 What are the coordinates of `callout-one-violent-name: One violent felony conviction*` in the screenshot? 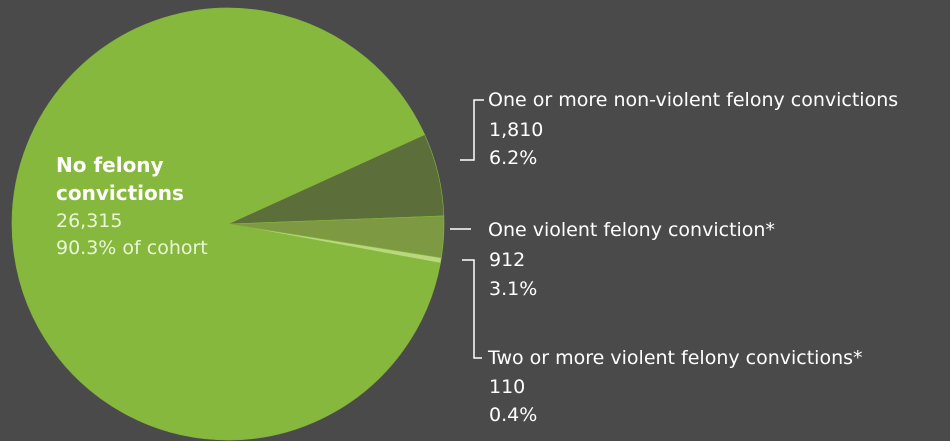 It's located at (631, 230).